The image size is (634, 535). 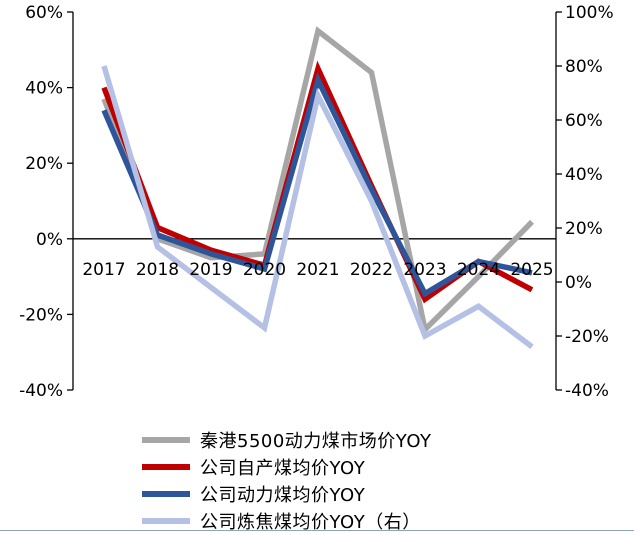 I want to click on right-axis-tick-label: 60%, so click(x=584, y=121).